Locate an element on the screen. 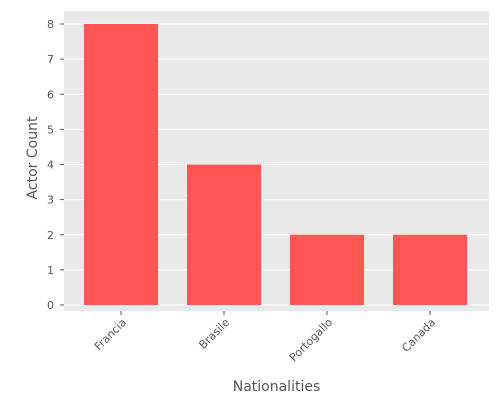 Image resolution: width=500 pixels, height=400 pixels. x-tick-label-portogallo: Portogallo is located at coordinates (311, 340).